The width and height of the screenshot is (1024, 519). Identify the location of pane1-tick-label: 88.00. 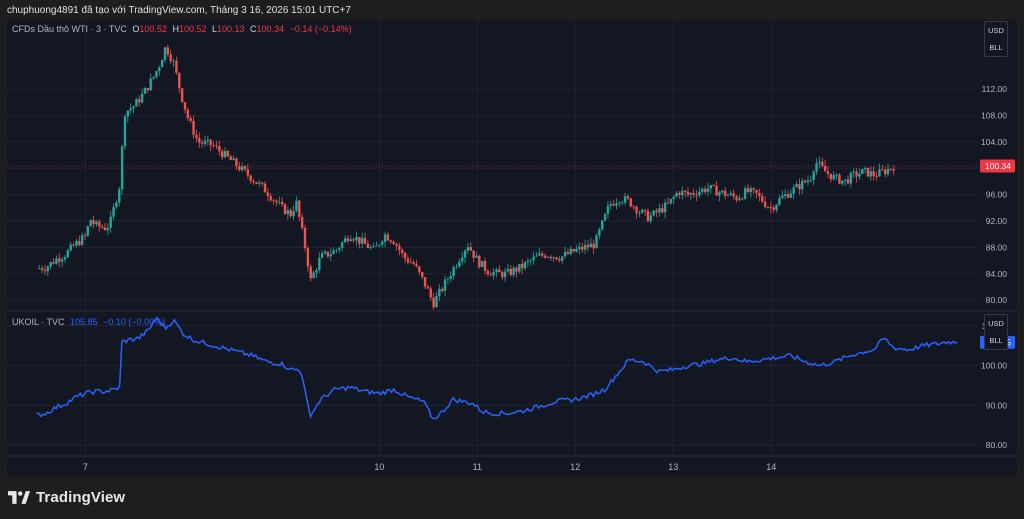
(997, 247).